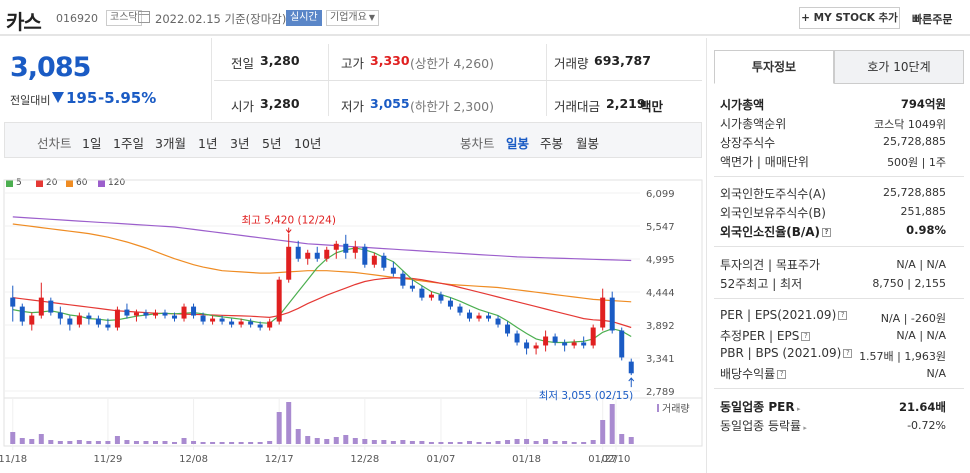 The width and height of the screenshot is (970, 473). What do you see at coordinates (660, 359) in the screenshot?
I see `y-tick-label: 3,341` at bounding box center [660, 359].